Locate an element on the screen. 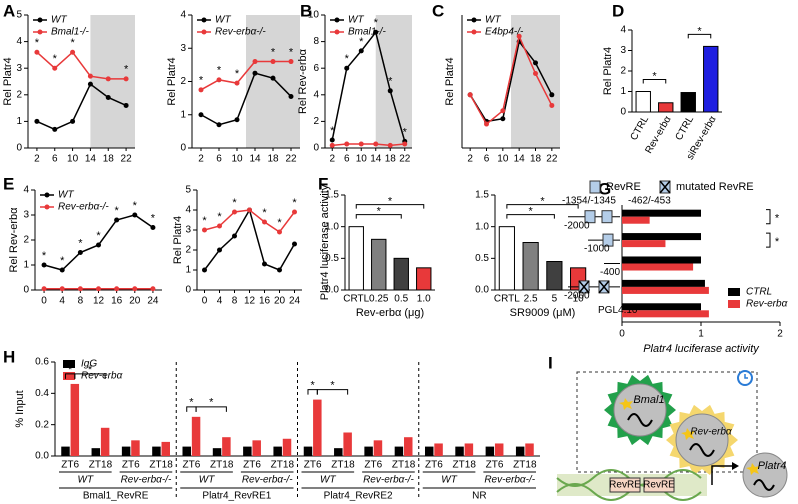  x-tick-label: 10 is located at coordinates (503, 159).